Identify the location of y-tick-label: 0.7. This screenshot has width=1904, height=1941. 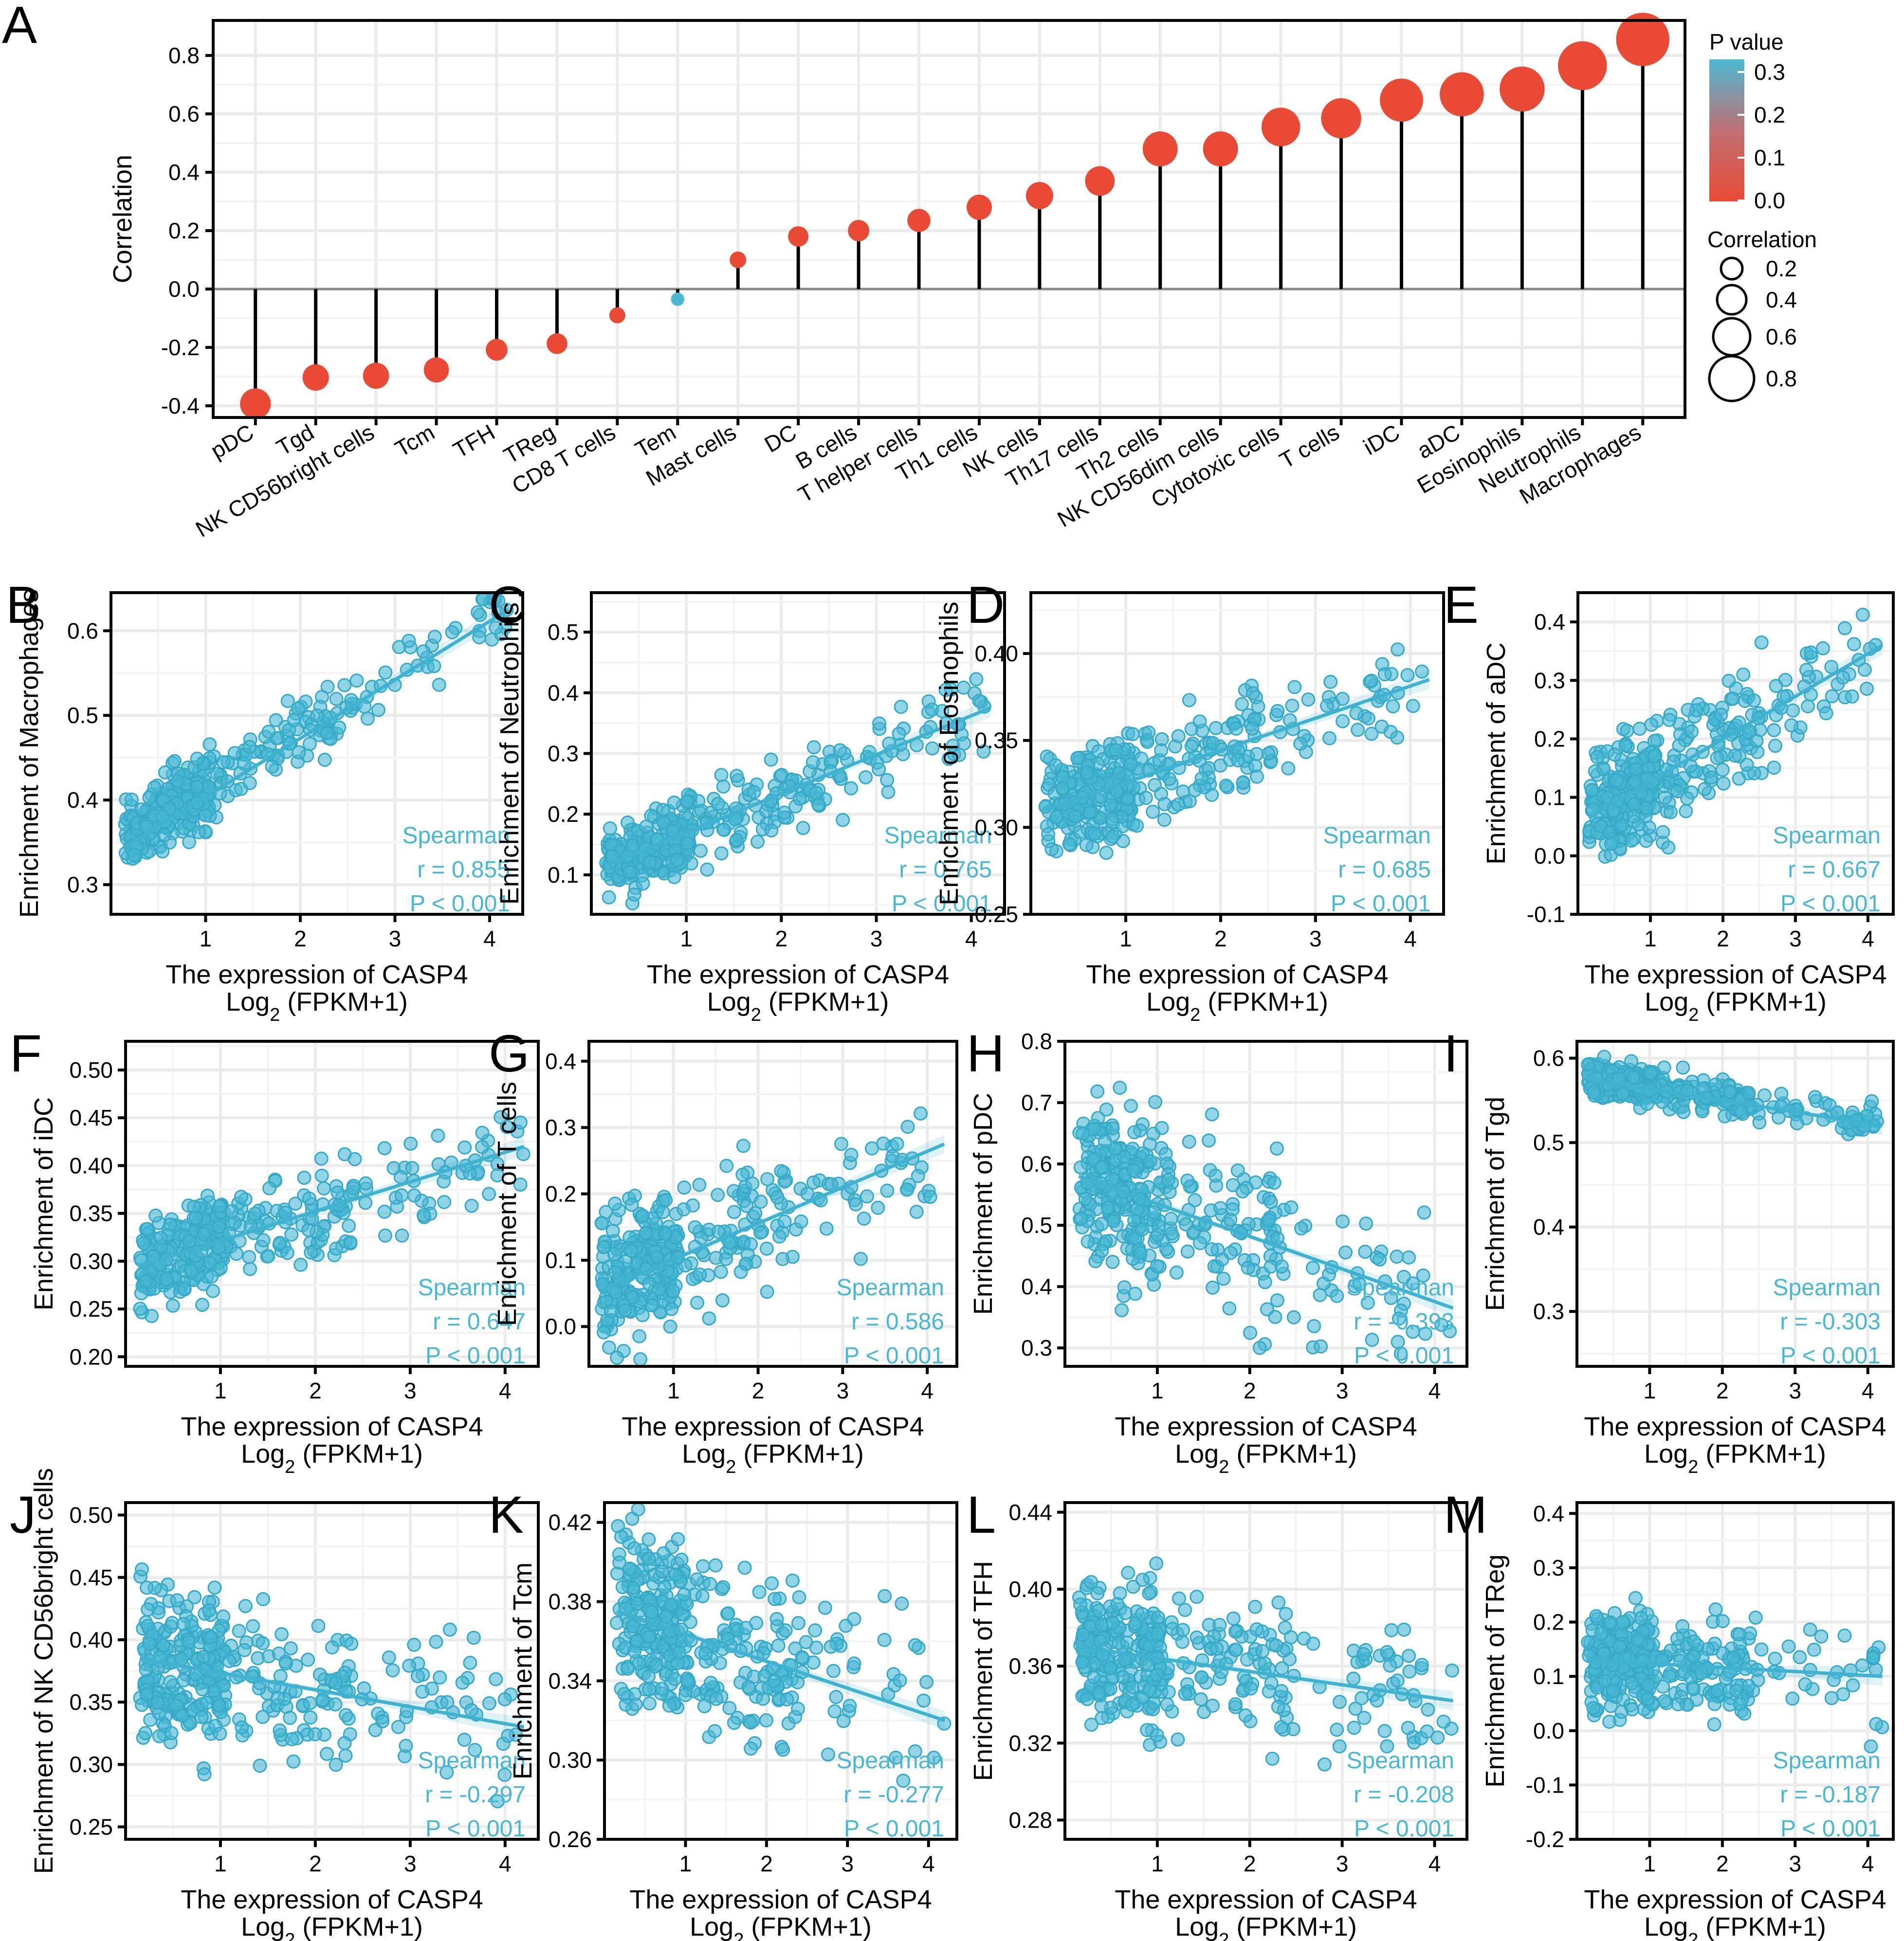
(1036, 1102).